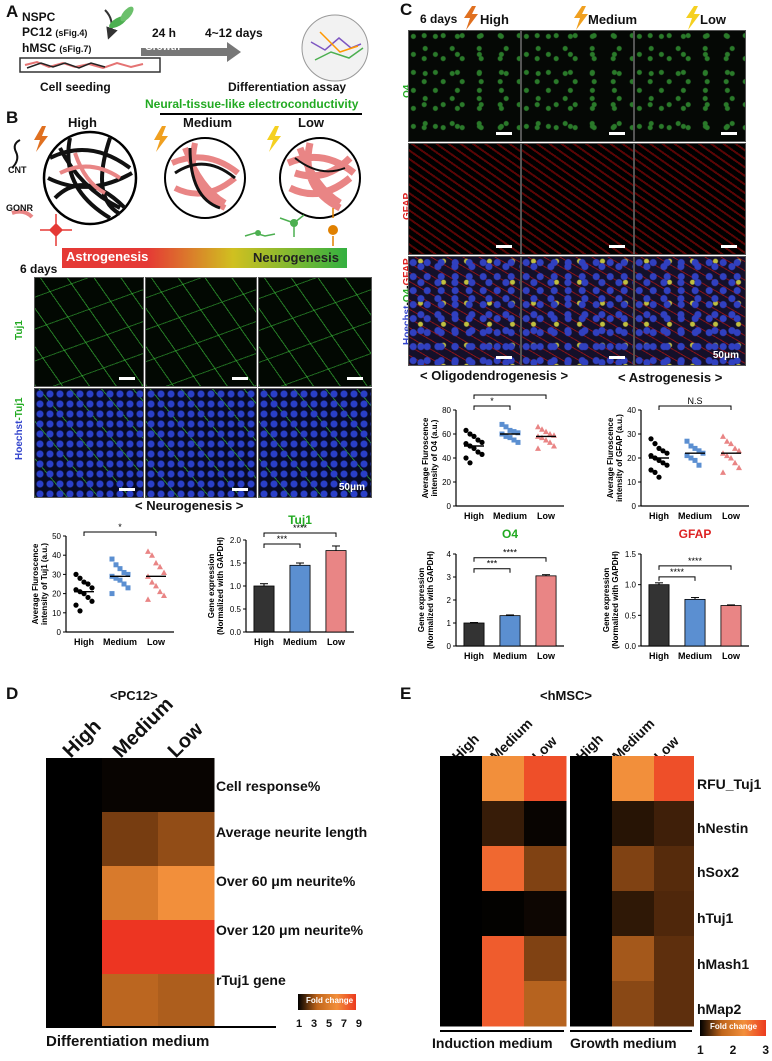 Image resolution: width=772 pixels, height=1061 pixels. Describe the element at coordinates (143, 728) in the screenshot. I see `d-col-medium: Medium` at that location.